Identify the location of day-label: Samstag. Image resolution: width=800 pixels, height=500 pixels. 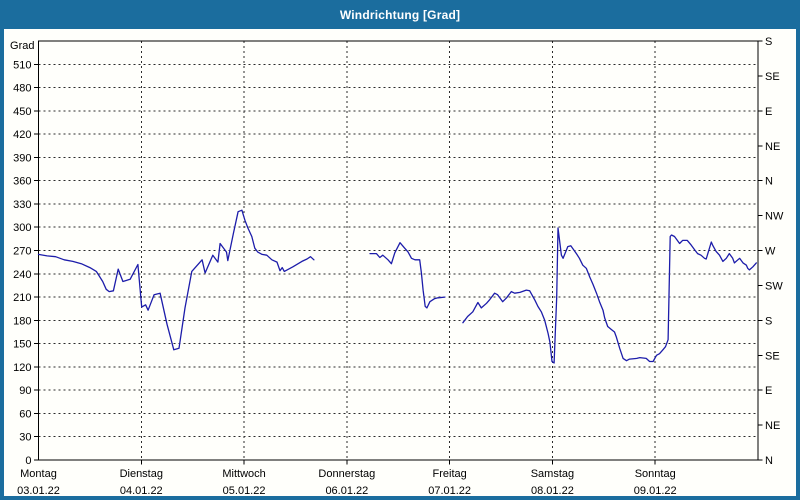
(552, 474).